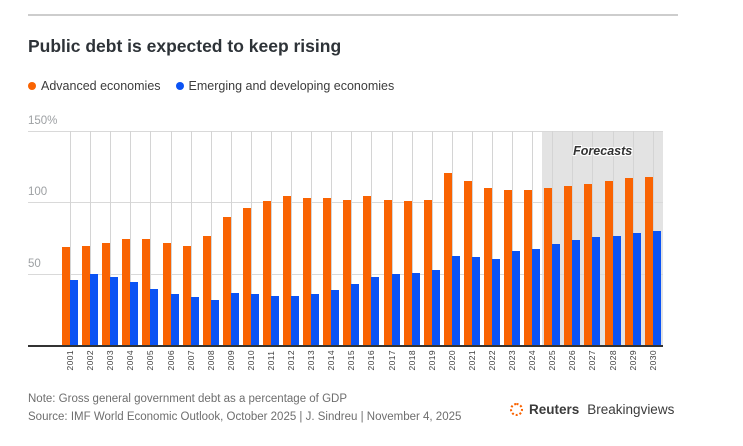 The image size is (743, 446). I want to click on year-group-2007, so click(191, 238).